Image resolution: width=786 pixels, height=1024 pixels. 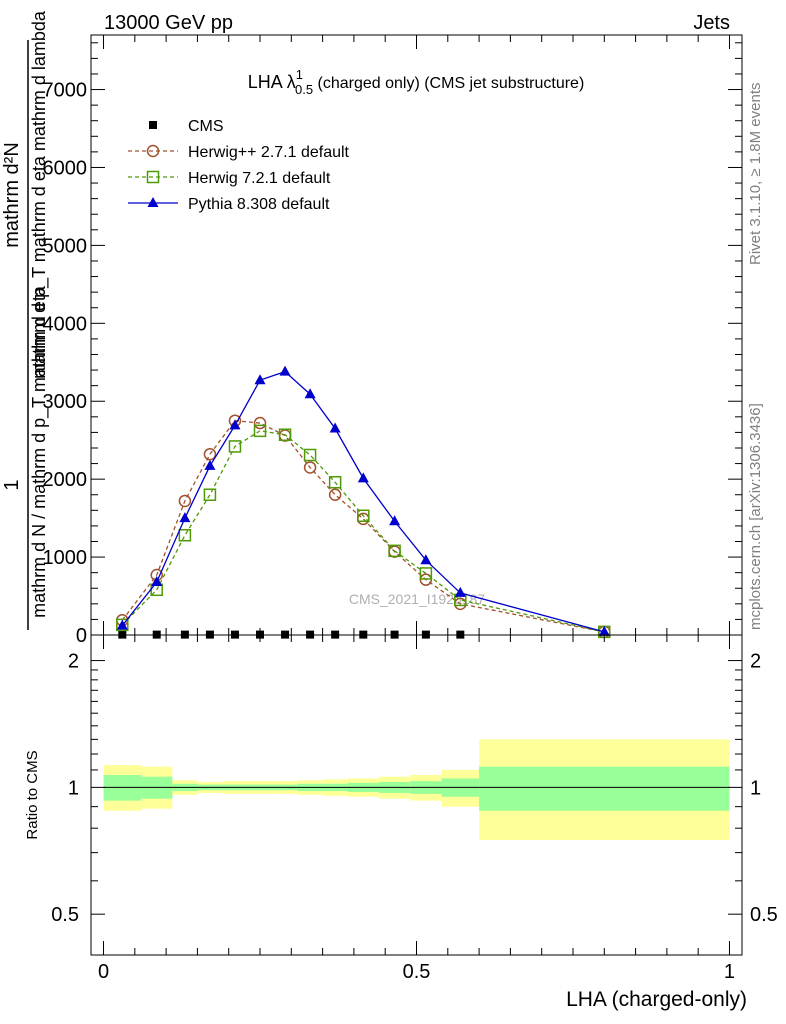 I want to click on rivet-version-label: Rivet 3.1.10, ≥ 1.8M events, so click(x=755, y=174).